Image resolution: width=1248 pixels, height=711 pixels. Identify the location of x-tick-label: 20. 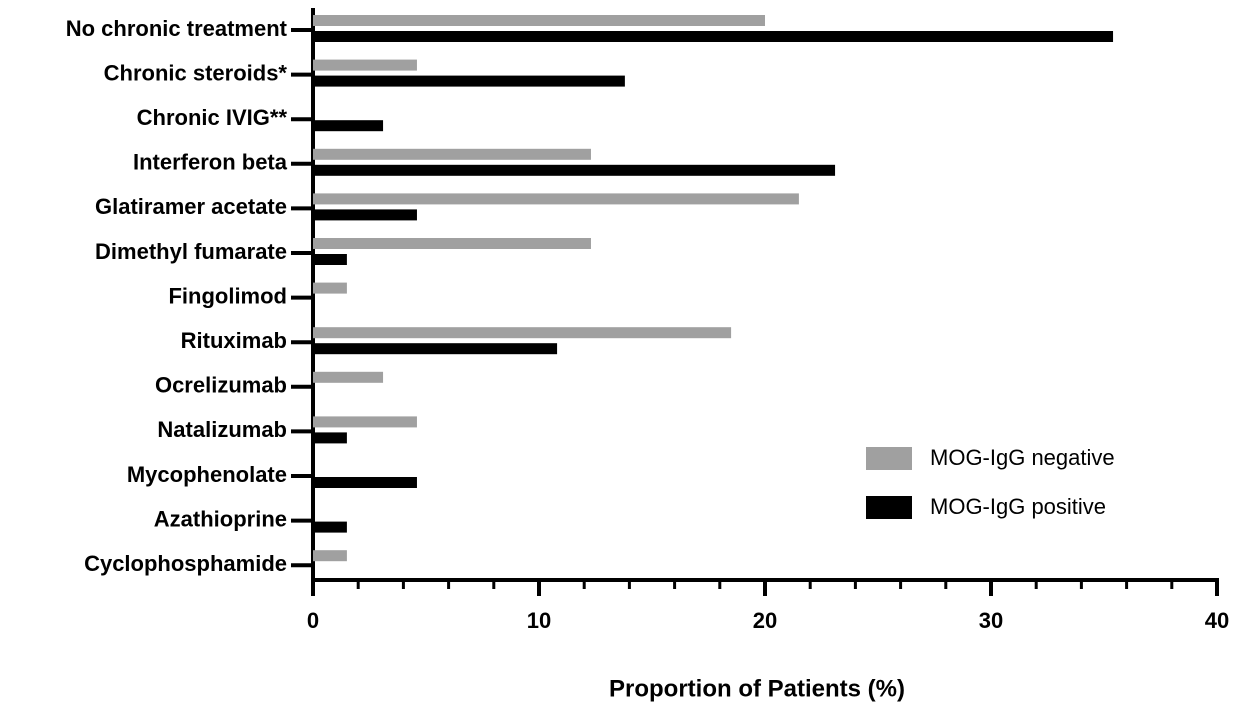
(765, 620).